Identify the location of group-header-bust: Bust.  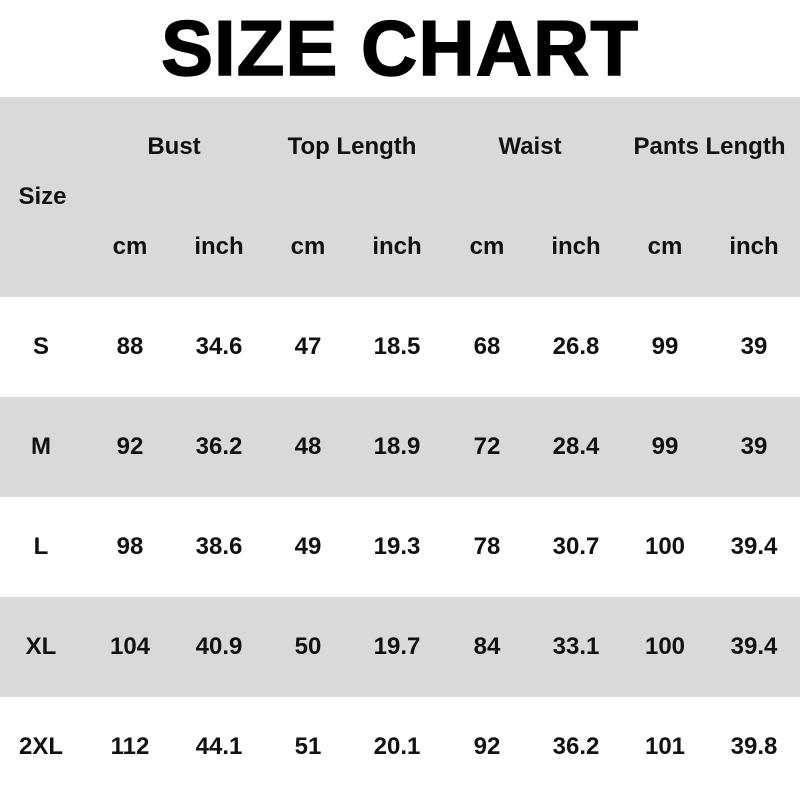
(174, 146).